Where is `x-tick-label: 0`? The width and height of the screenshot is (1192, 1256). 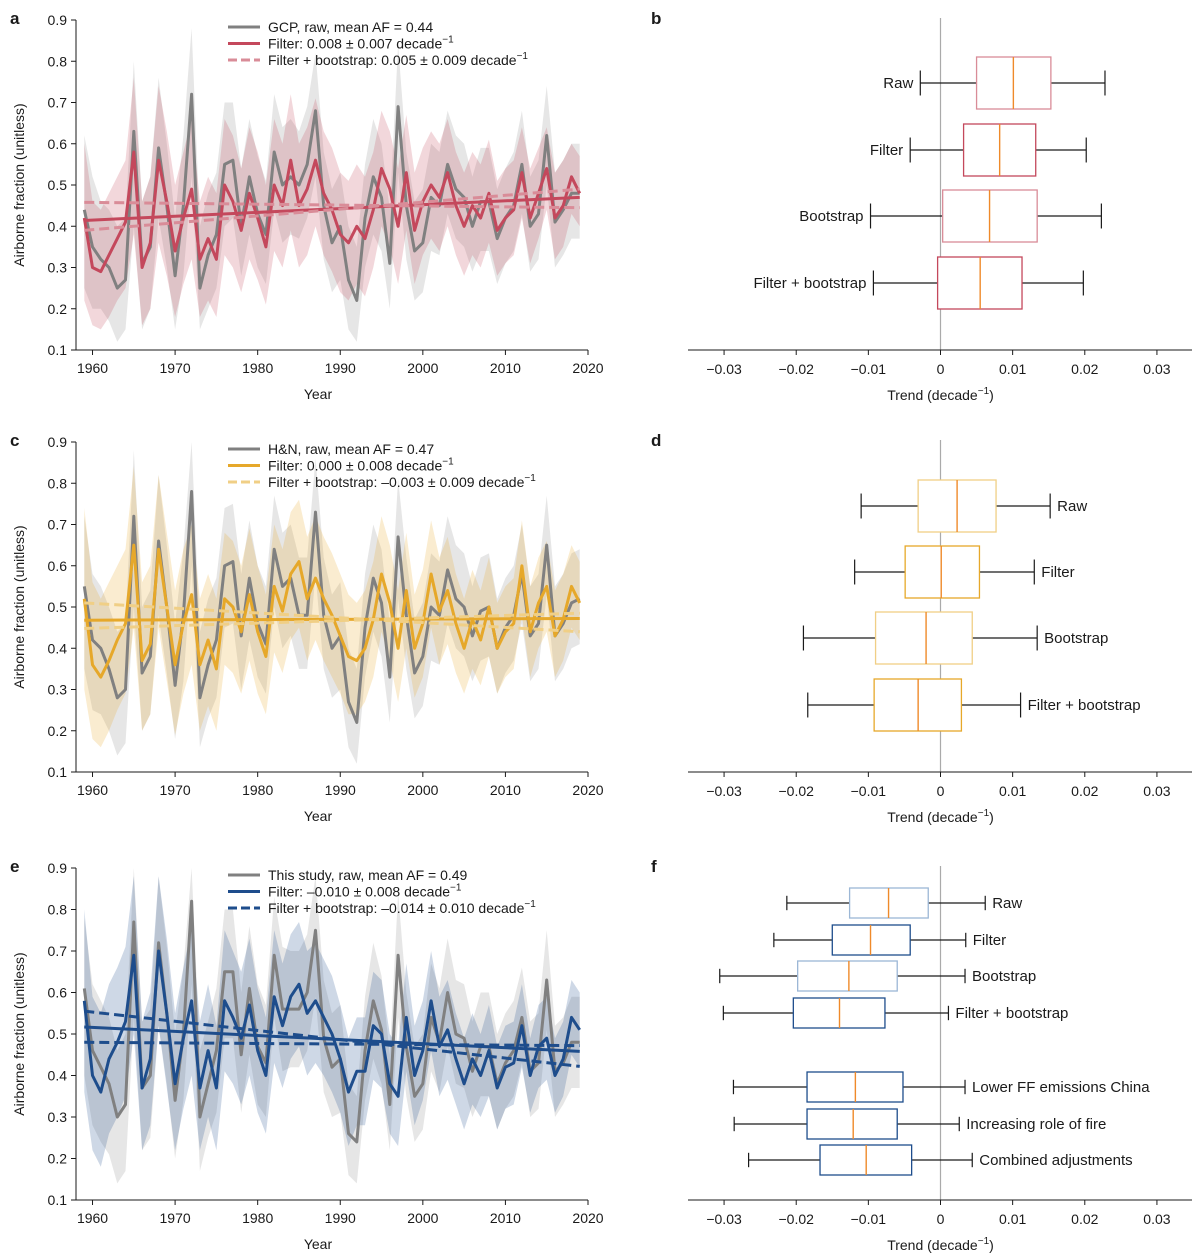 x-tick-label: 0 is located at coordinates (941, 1219).